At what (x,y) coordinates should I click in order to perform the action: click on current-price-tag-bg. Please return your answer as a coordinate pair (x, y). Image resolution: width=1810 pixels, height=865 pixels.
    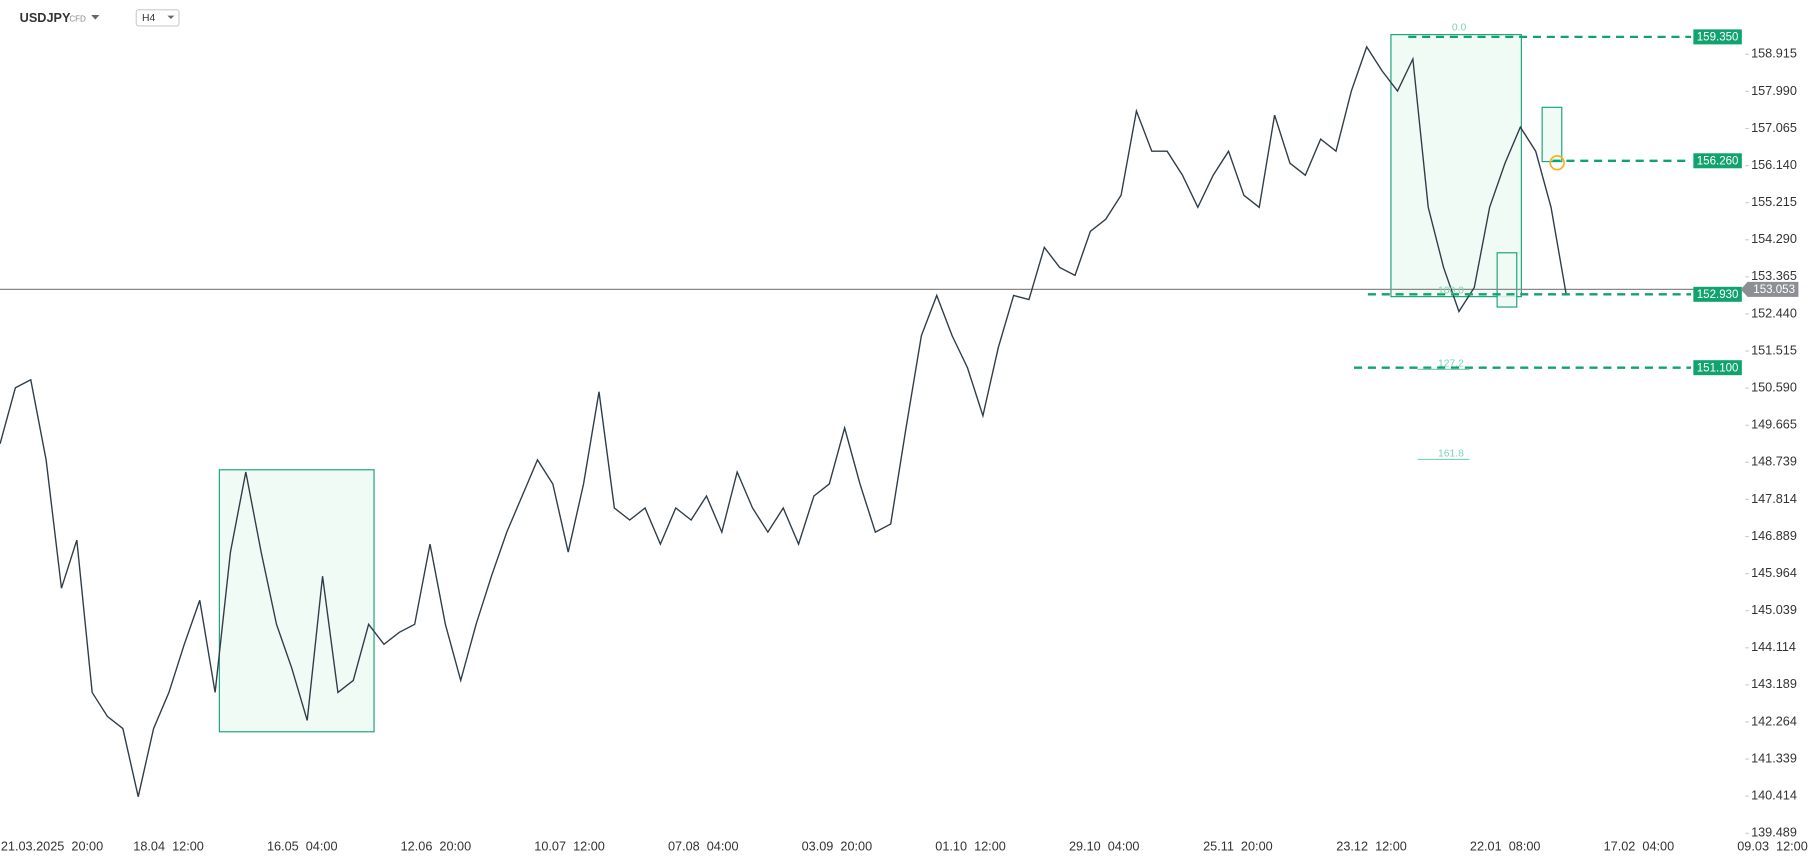
    Looking at the image, I should click on (1769, 289).